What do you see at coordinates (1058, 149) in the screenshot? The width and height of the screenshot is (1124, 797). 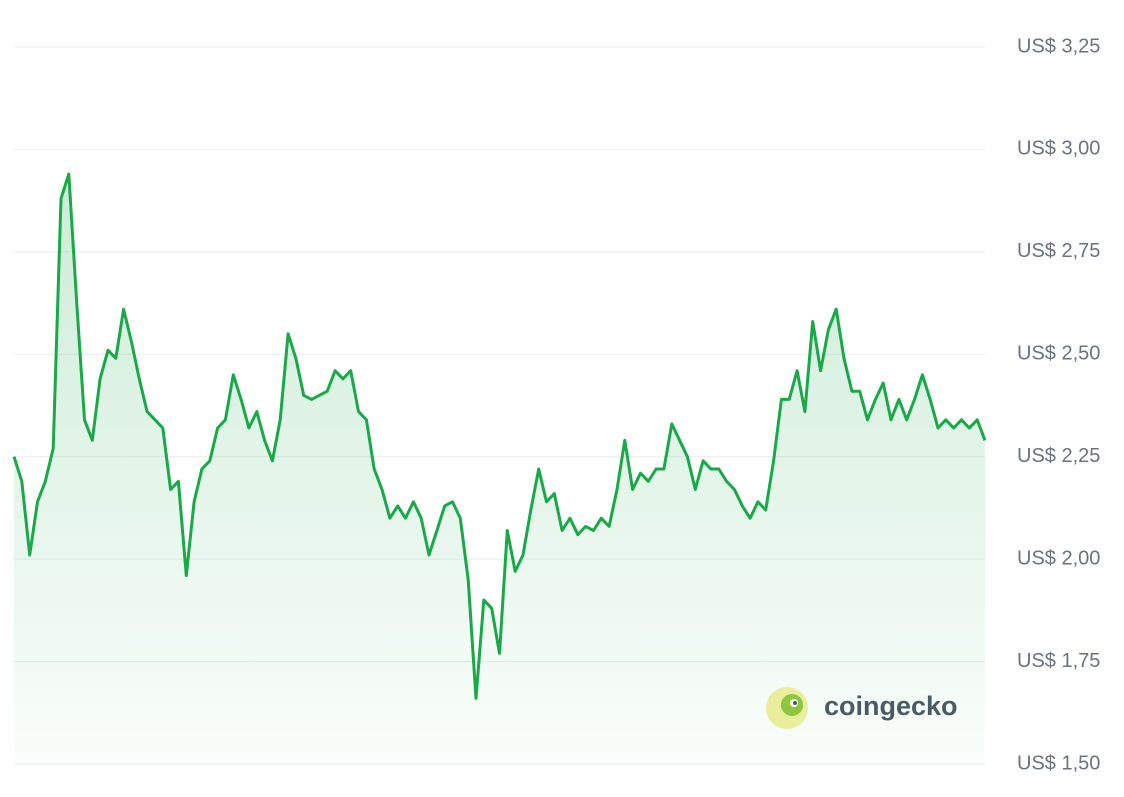 I see `y-tick-label: US$ 3,00` at bounding box center [1058, 149].